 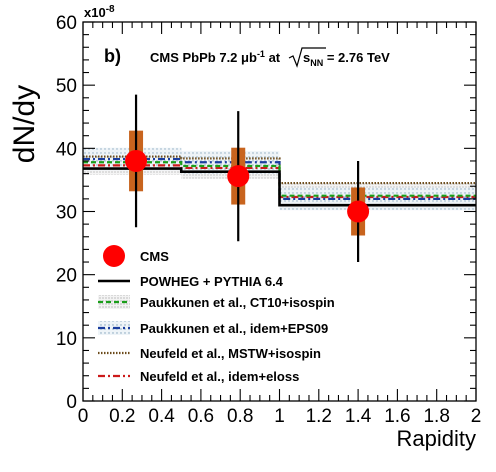 I want to click on panel-label: b), so click(x=112, y=56).